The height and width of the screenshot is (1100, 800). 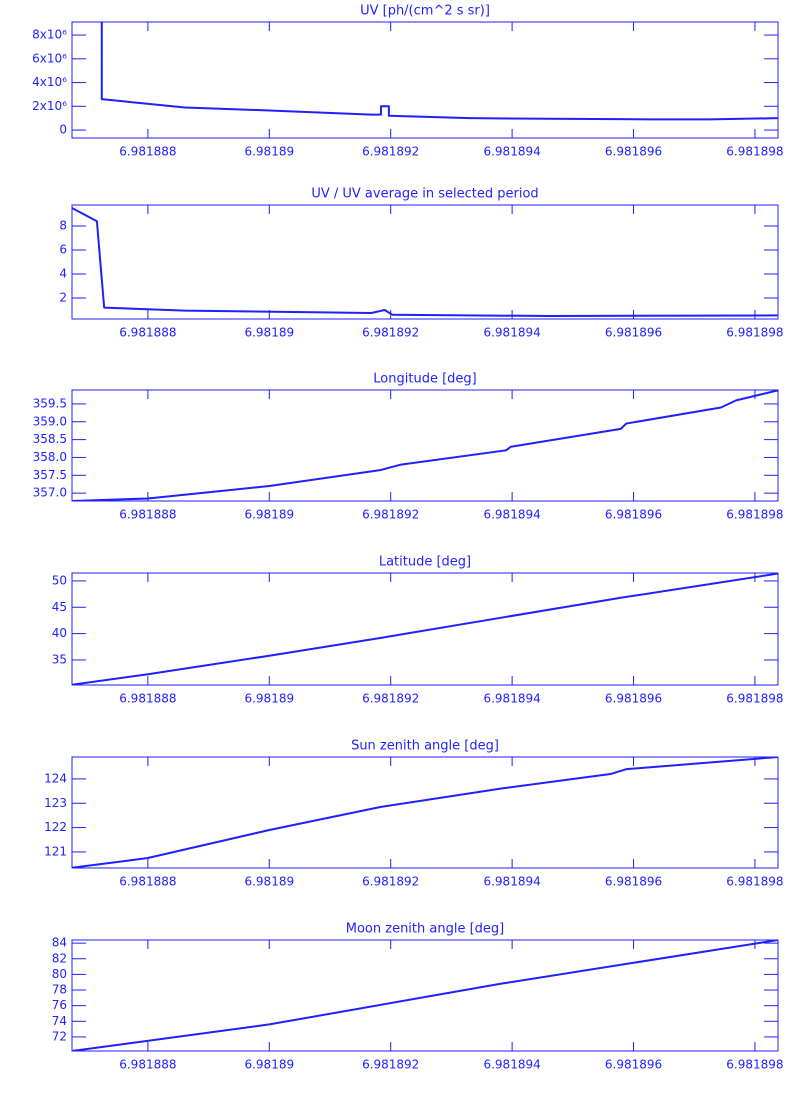 What do you see at coordinates (59, 580) in the screenshot?
I see `y-tick-label: 50` at bounding box center [59, 580].